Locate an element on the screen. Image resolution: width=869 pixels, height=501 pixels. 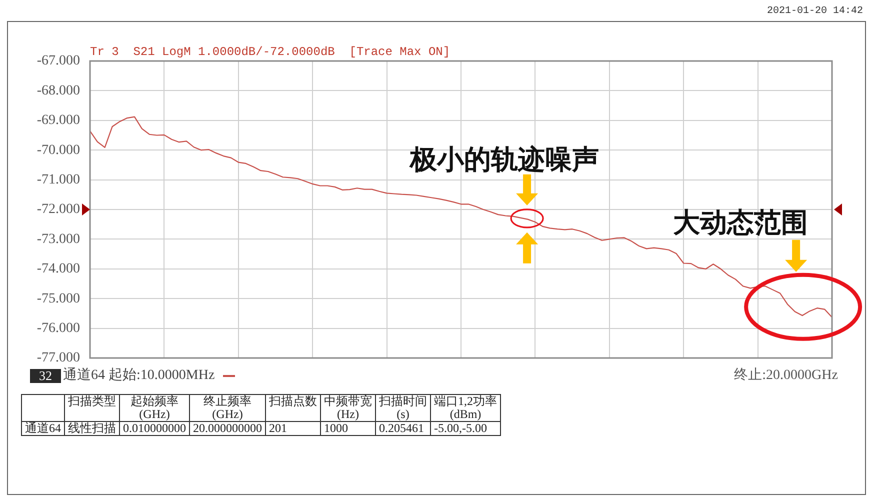
text: 扫描类型 is located at coordinates (92, 408).